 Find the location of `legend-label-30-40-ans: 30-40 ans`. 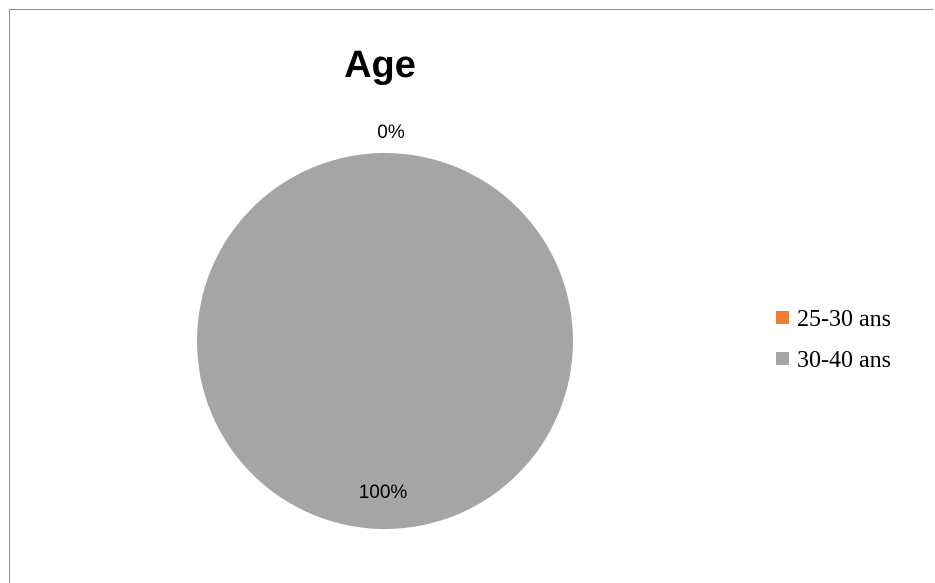

legend-label-30-40-ans: 30-40 ans is located at coordinates (844, 360).